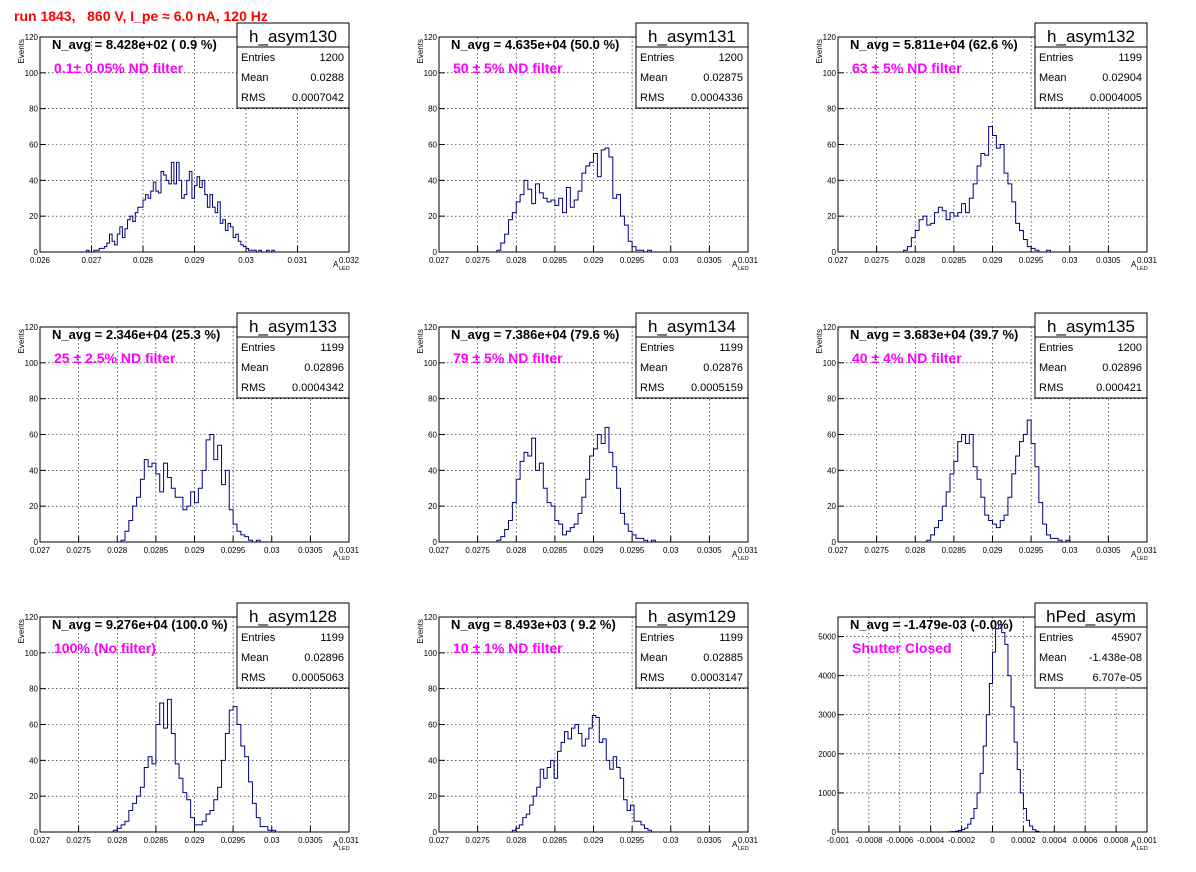 Image resolution: width=1196 pixels, height=872 pixels. I want to click on histogram-series-h_asym132, so click(981, 189).